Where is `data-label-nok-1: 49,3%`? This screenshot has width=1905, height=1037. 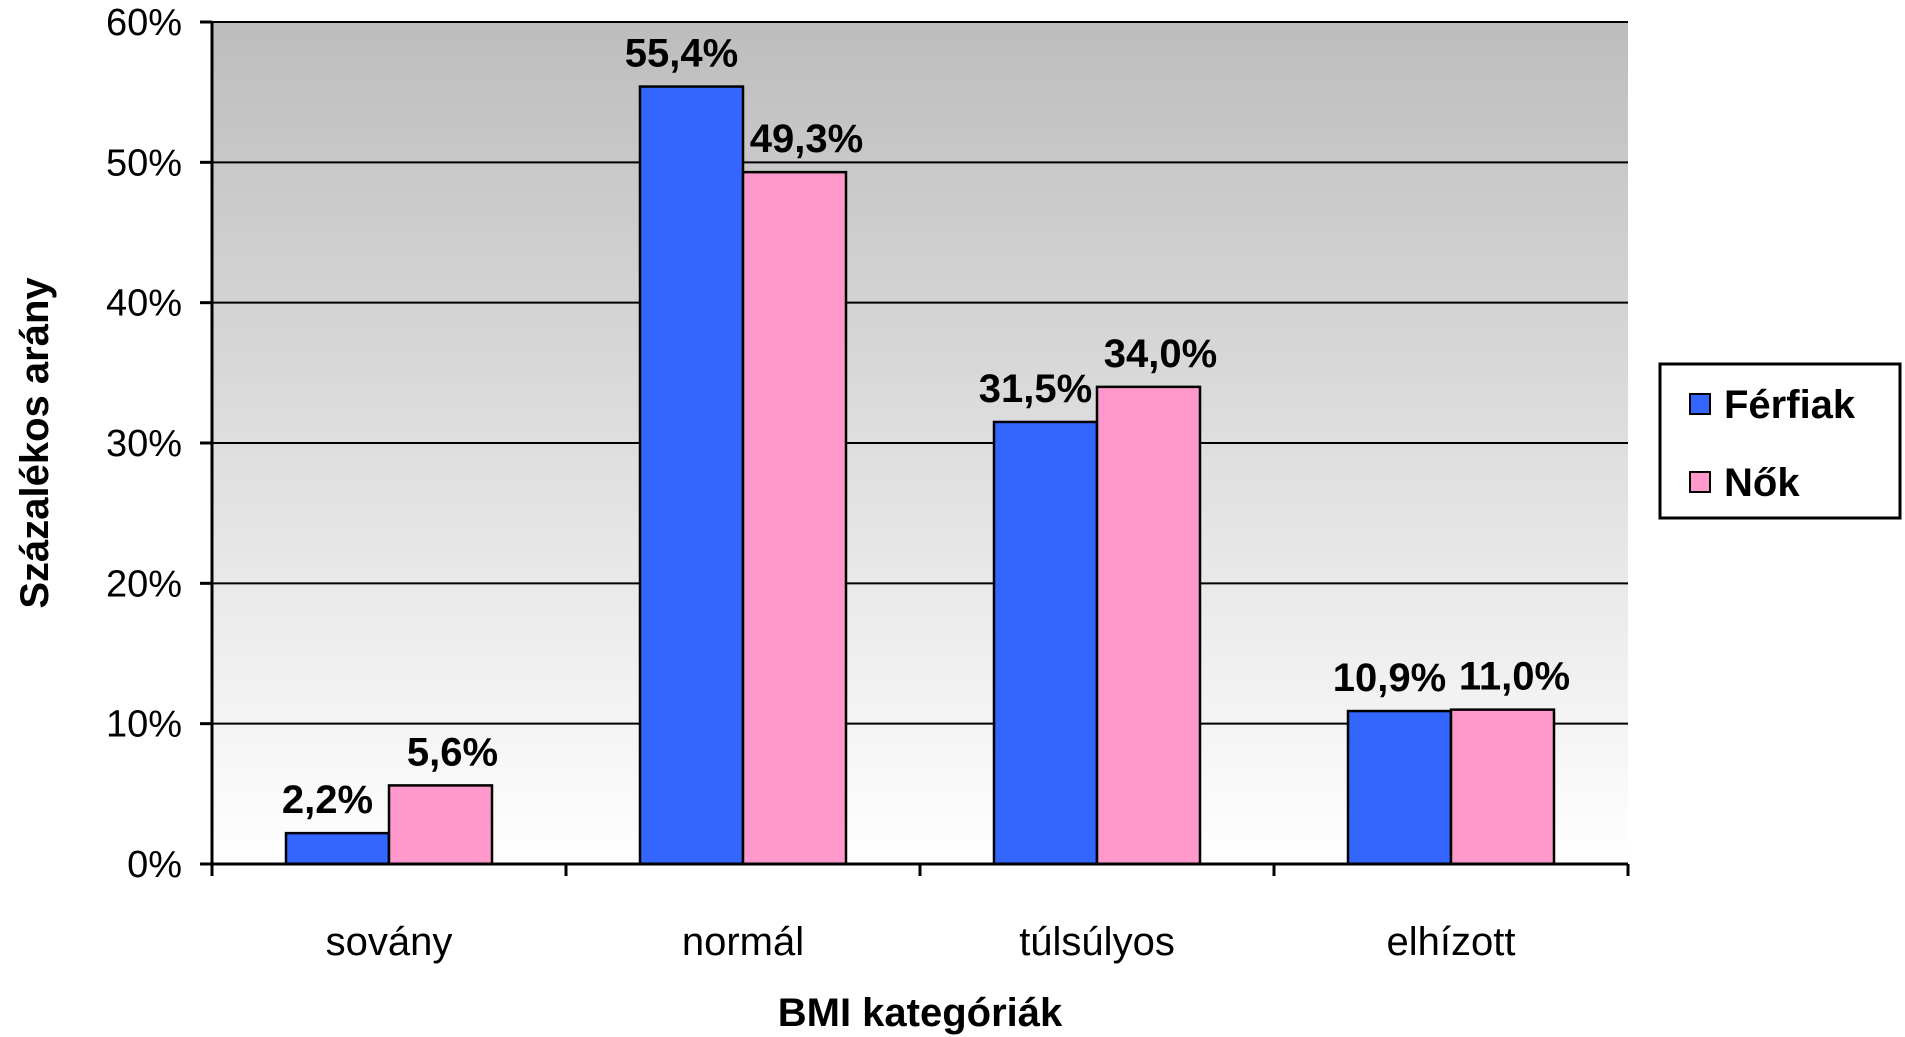
data-label-nok-1: 49,3% is located at coordinates (806, 139).